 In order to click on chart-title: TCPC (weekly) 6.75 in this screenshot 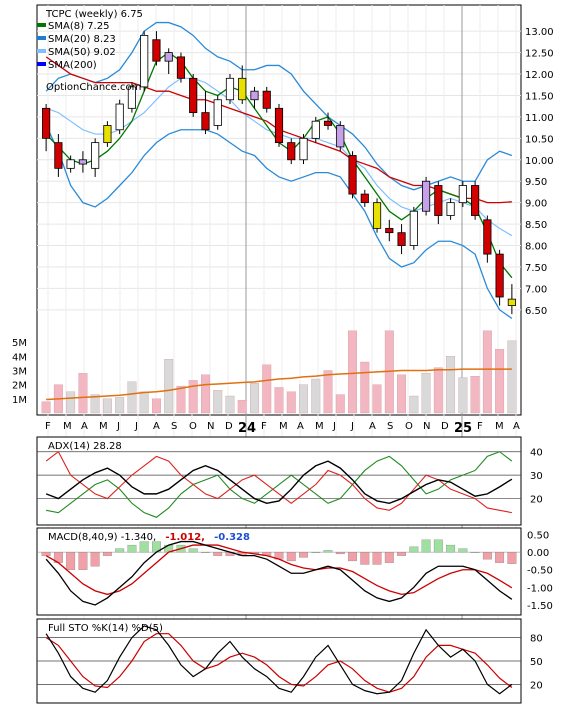, I will do `click(94, 14)`.